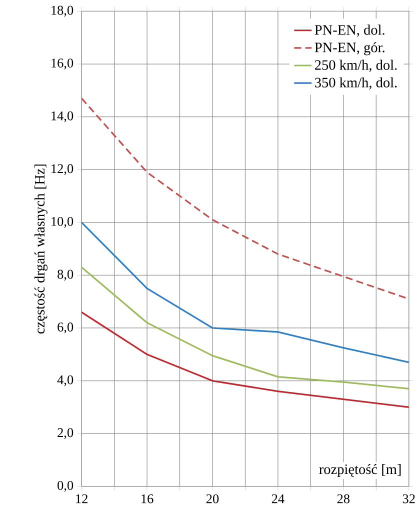 The width and height of the screenshot is (418, 519). Describe the element at coordinates (212, 499) in the screenshot. I see `x-tick-label: 20` at that location.